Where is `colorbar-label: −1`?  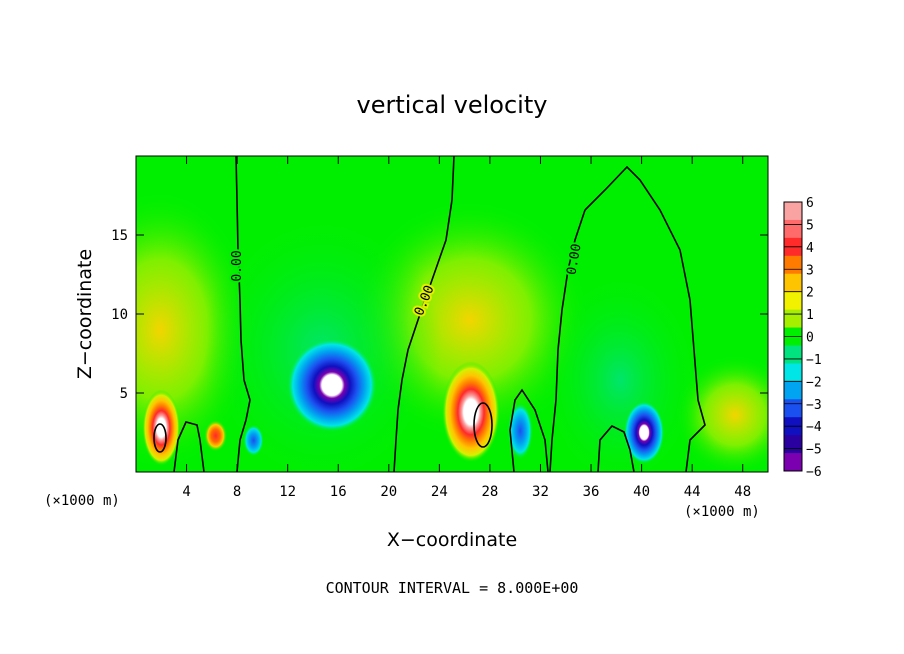 colorbar-label: −1 is located at coordinates (814, 360).